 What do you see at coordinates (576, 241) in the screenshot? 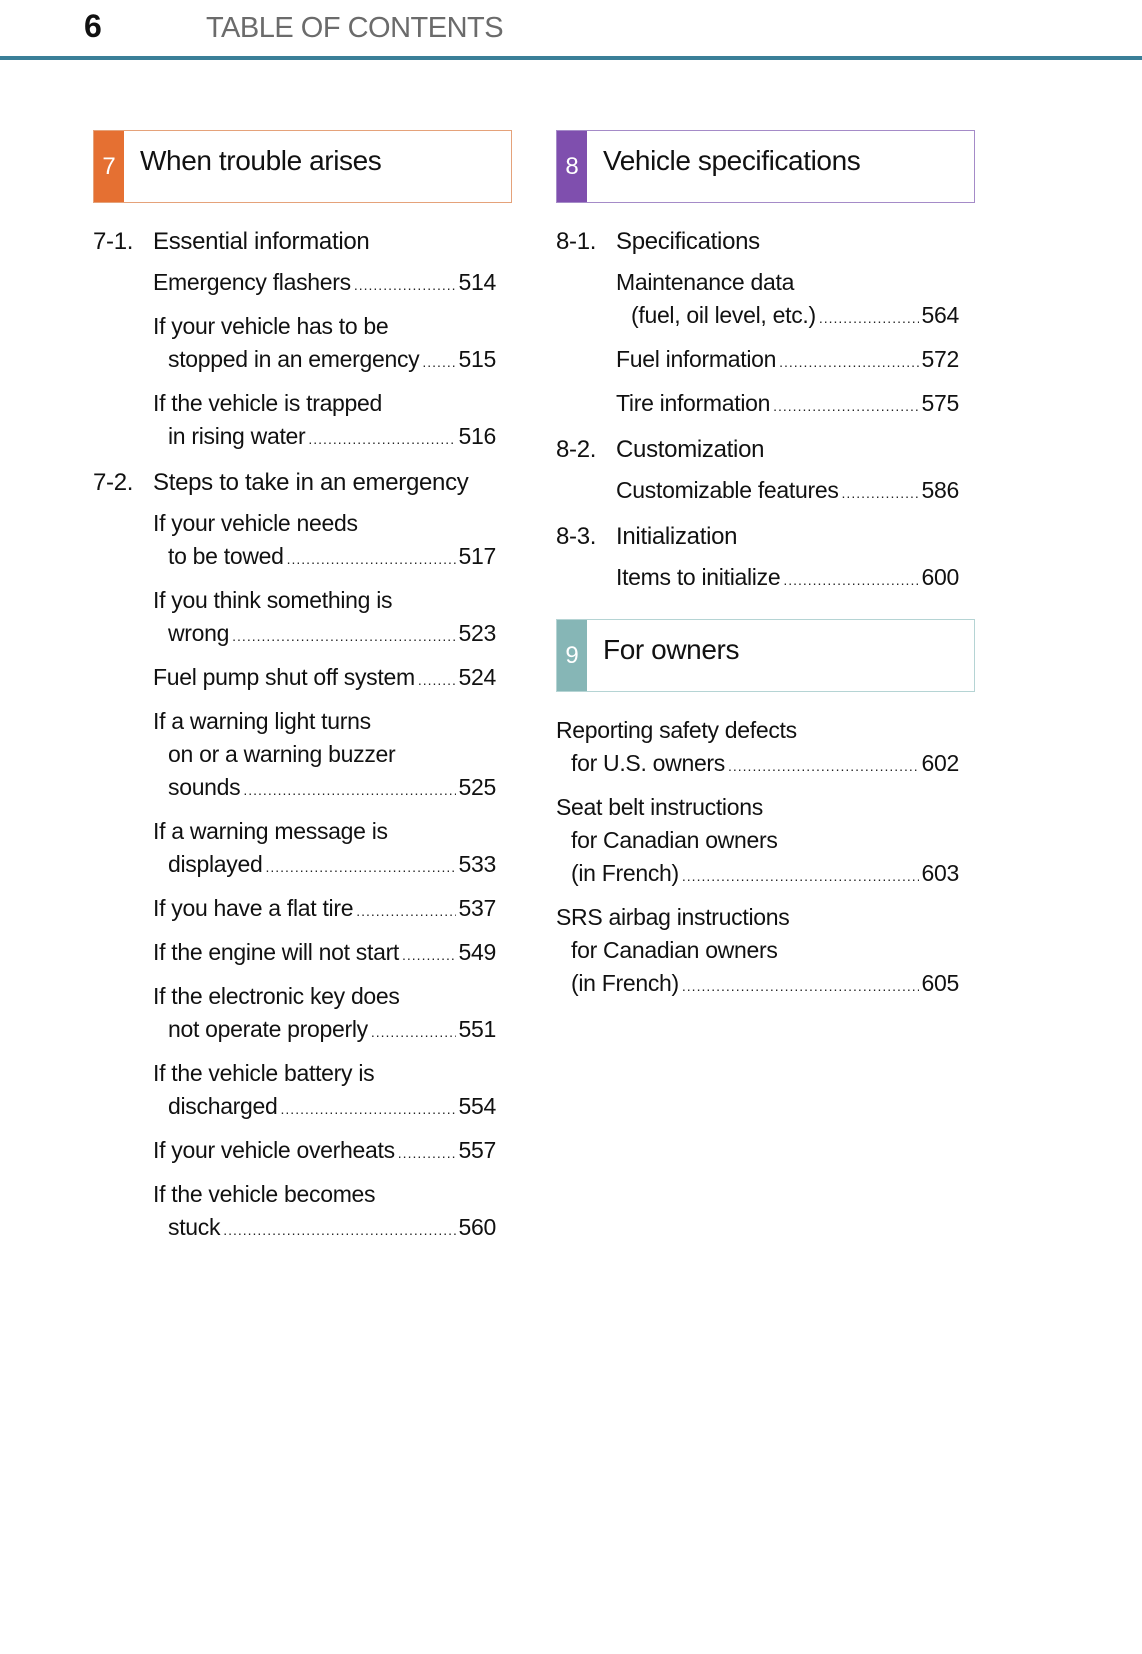
I see `subsection-number: 8-1.` at bounding box center [576, 241].